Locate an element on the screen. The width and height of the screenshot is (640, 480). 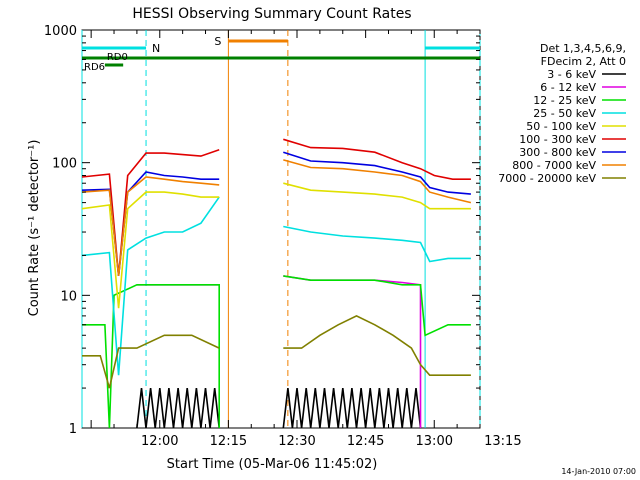
legend-entry-label: 12 - 25 keV is located at coordinates (564, 100).